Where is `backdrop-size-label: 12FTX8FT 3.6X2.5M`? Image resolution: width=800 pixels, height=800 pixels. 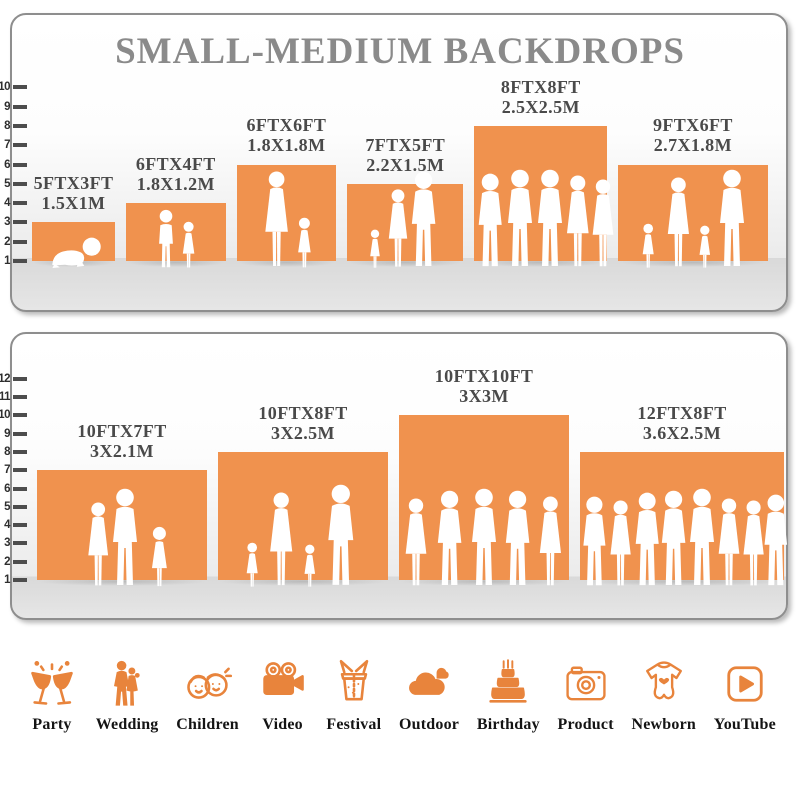
backdrop-size-label: 12FTX8FT 3.6X2.5M is located at coordinates (681, 423).